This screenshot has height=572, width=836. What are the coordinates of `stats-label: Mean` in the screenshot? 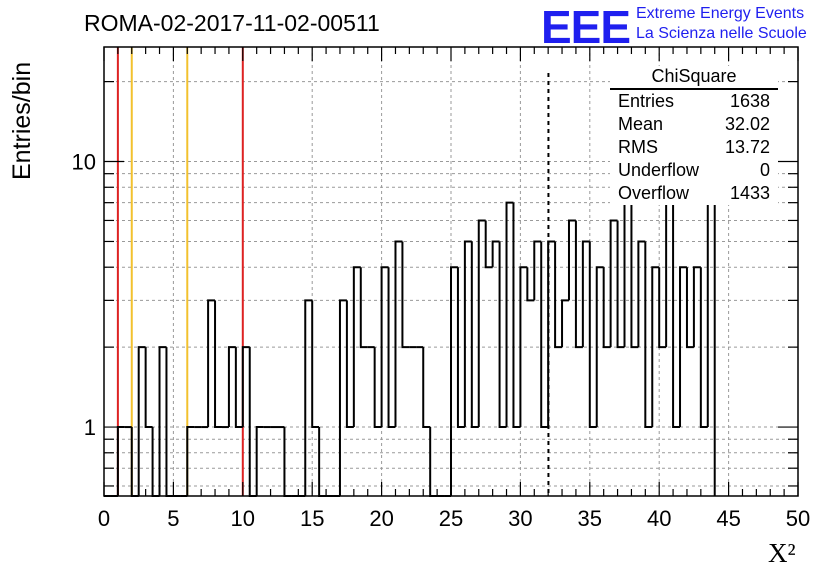 It's located at (641, 124).